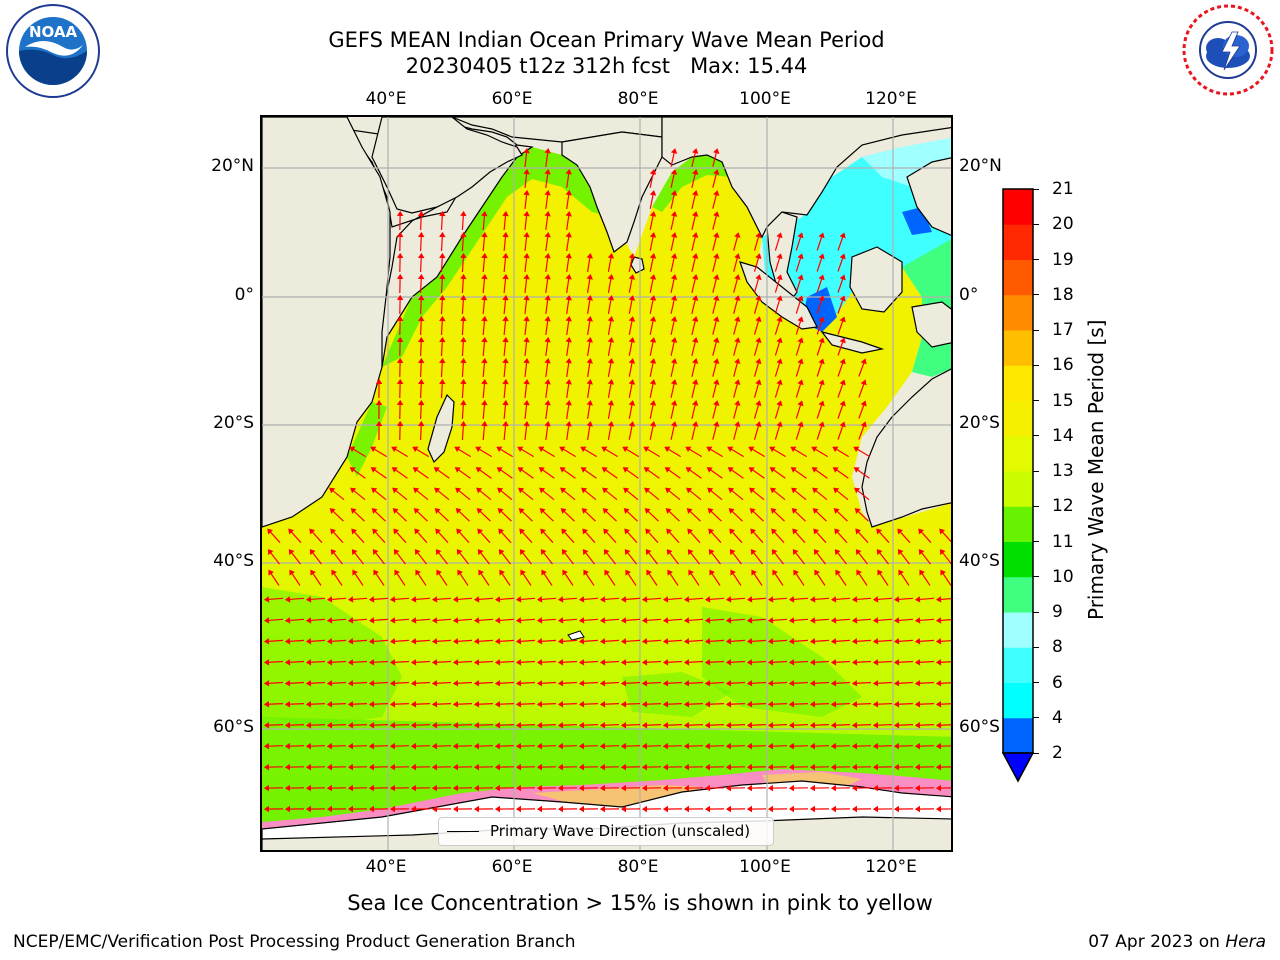  I want to click on colorbar, so click(1018, 485).